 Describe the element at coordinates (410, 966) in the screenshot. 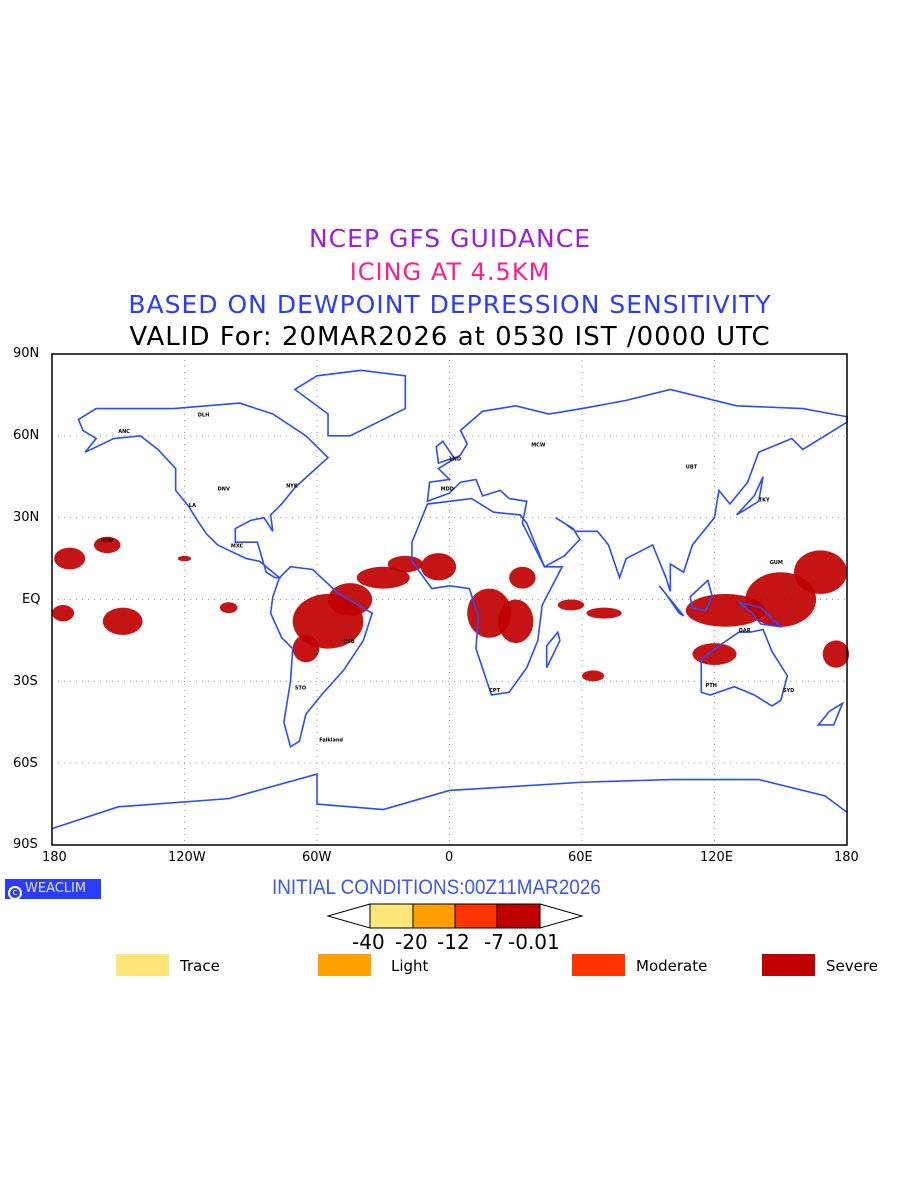

I see `legend-label-light: Light` at that location.